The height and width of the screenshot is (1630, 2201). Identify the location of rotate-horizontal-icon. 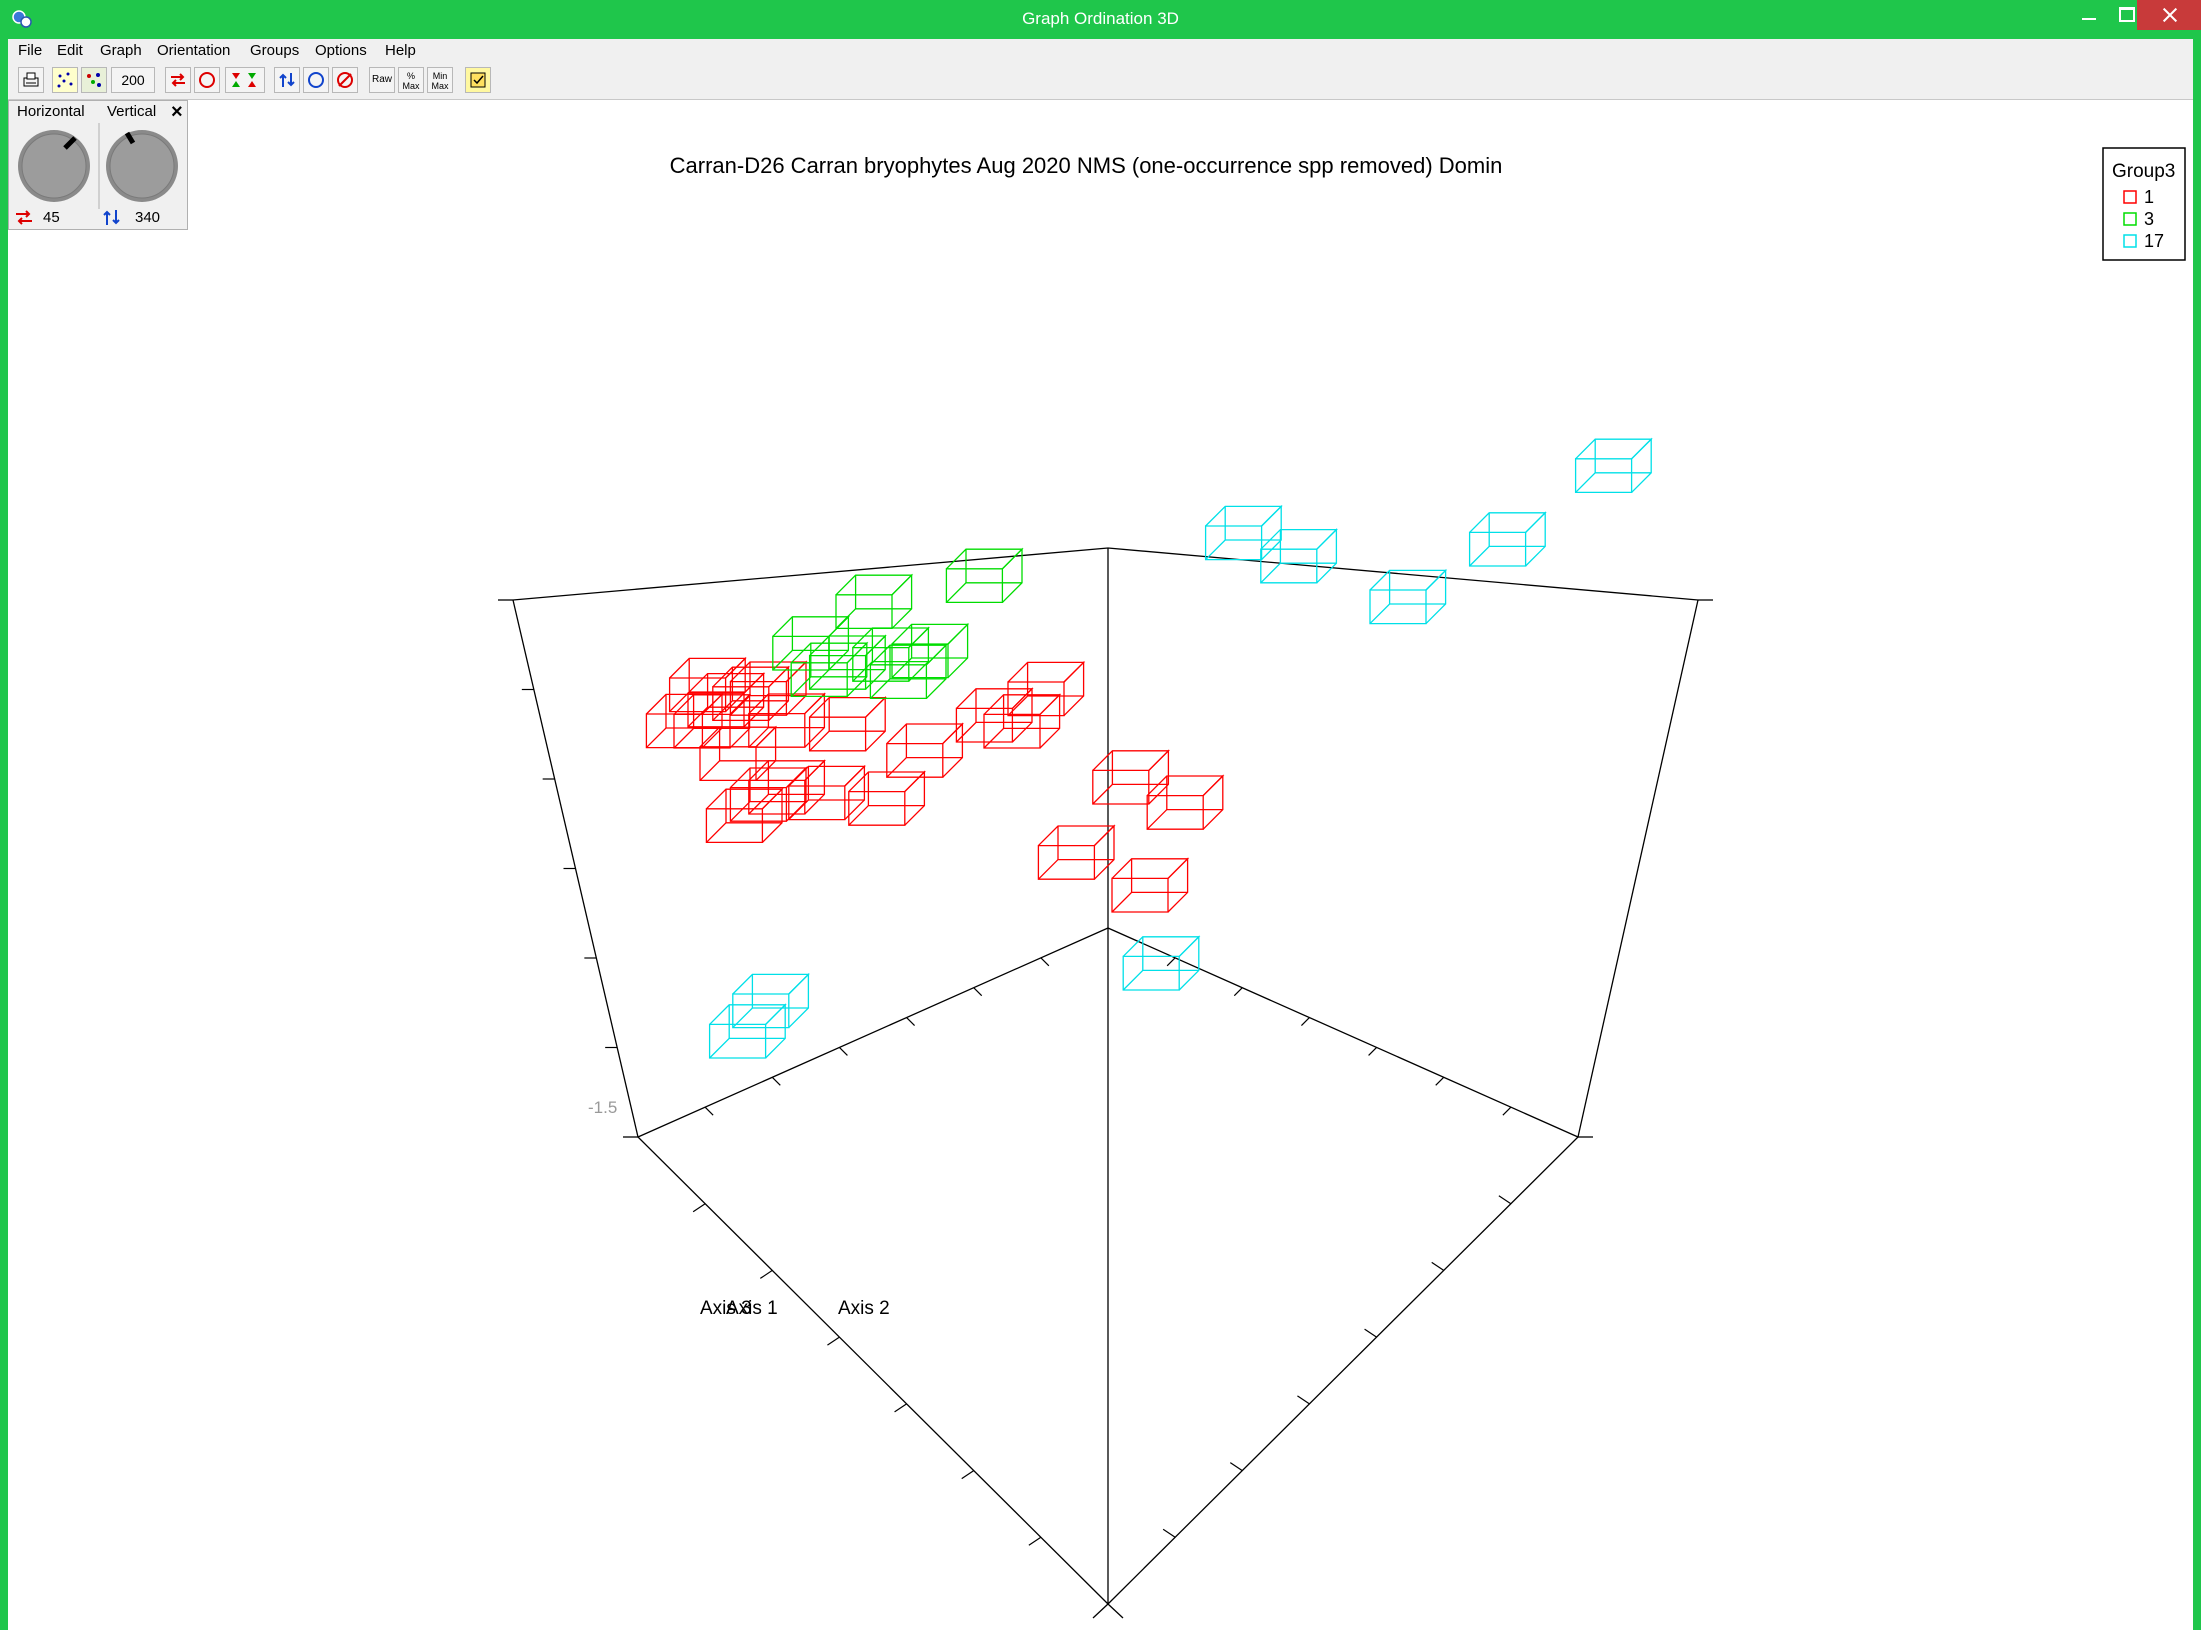
(178, 80).